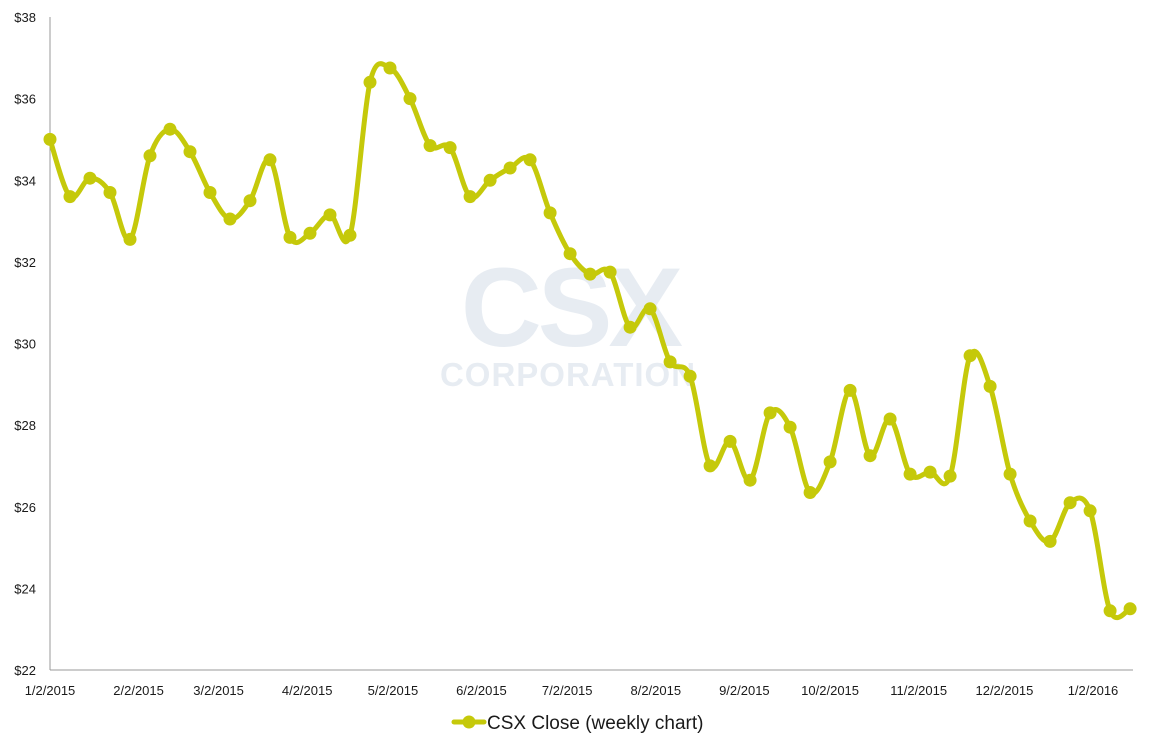 The image size is (1149, 750). What do you see at coordinates (830, 690) in the screenshot?
I see `x-tick-label: 10/2/2015` at bounding box center [830, 690].